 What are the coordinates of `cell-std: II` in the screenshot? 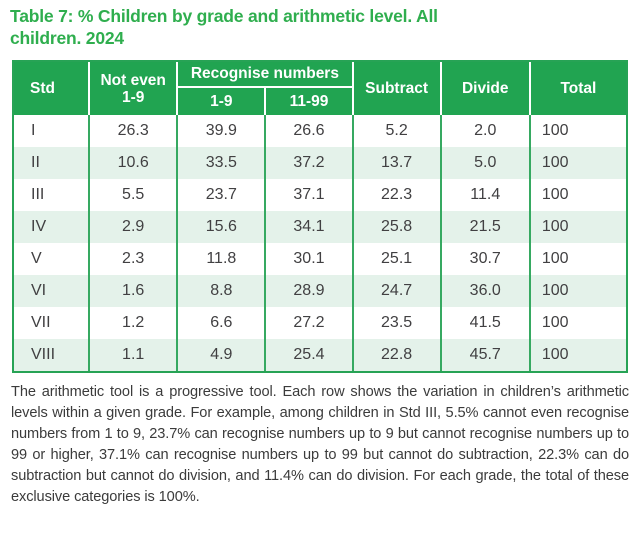 It's located at (52, 163).